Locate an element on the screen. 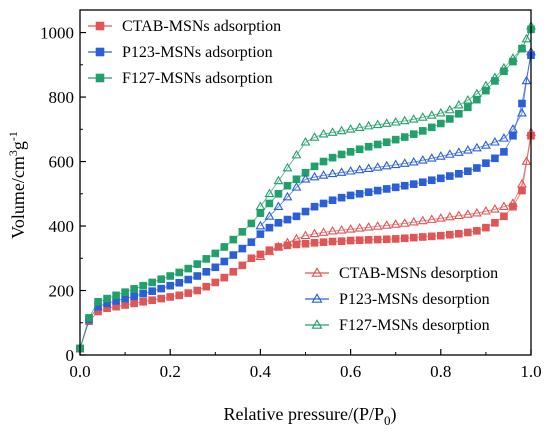 The width and height of the screenshot is (550, 433). legend-item: CTAB-MSNs adsorption is located at coordinates (184, 26).